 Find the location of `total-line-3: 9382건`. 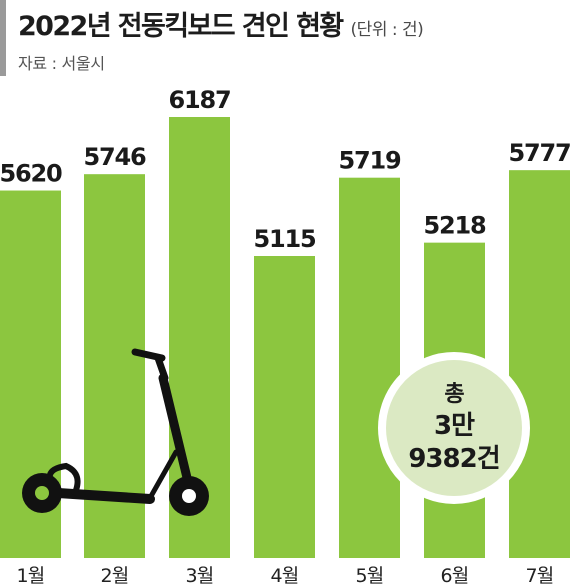

total-line-3: 9382건 is located at coordinates (453, 459).